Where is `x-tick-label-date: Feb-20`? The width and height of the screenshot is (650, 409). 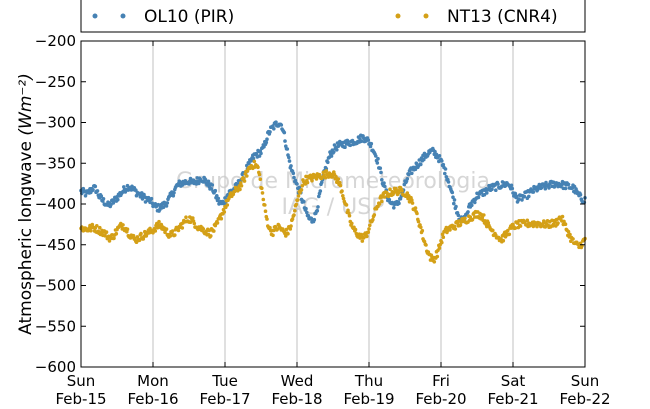
x-tick-label-date: Feb-20 is located at coordinates (440, 399).